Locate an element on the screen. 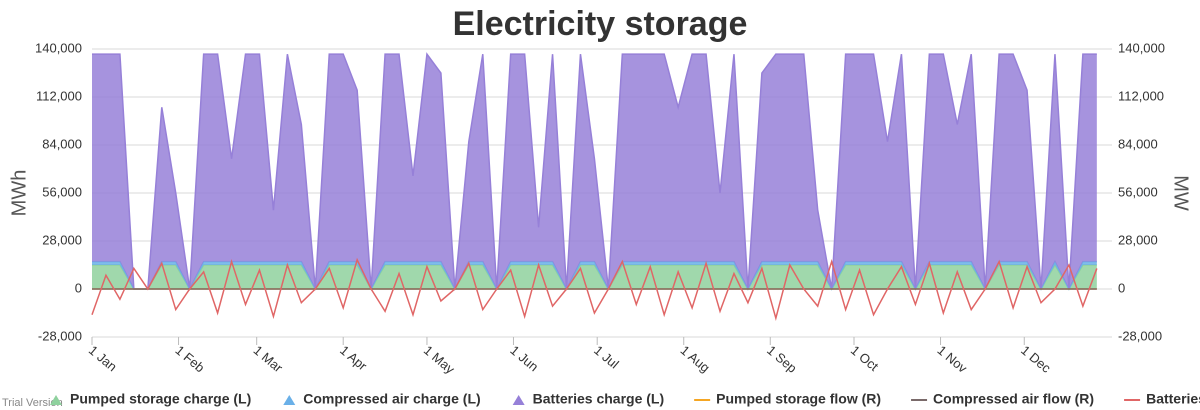 The image size is (1200, 410). x-tick-label: 1 Mar is located at coordinates (269, 358).